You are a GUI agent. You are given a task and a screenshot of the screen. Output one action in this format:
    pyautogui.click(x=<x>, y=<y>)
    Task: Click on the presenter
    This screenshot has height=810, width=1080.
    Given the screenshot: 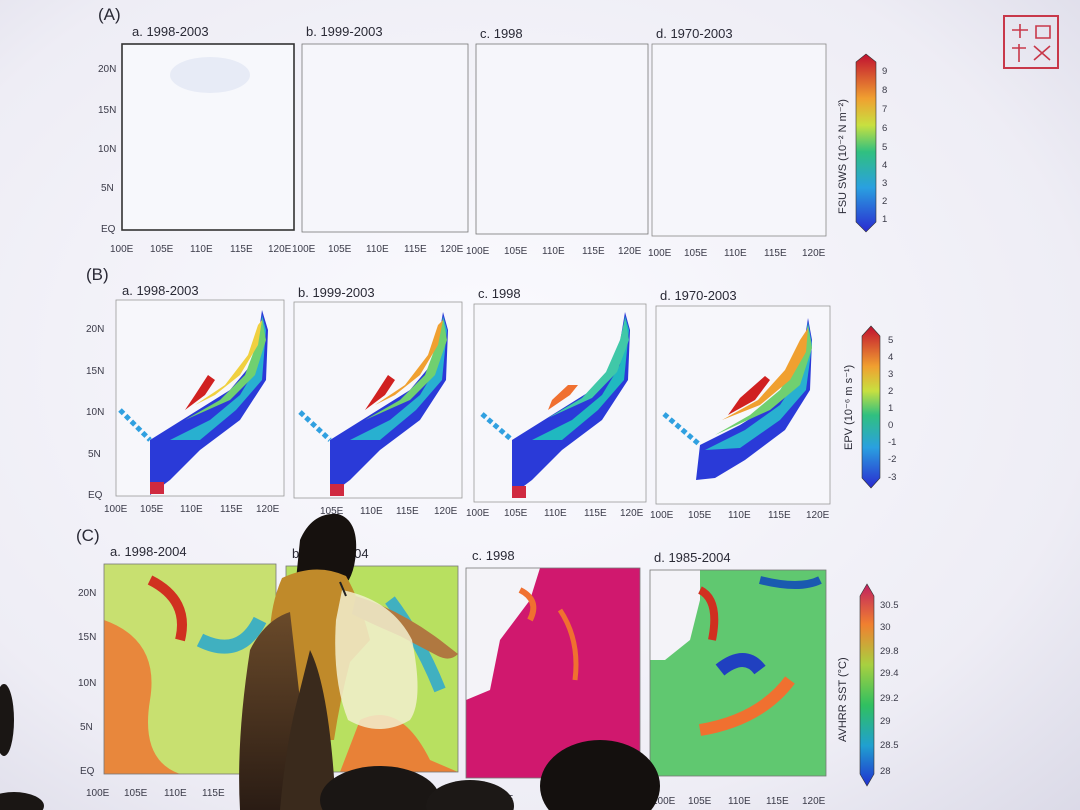 What is the action you would take?
    pyautogui.click(x=348, y=661)
    